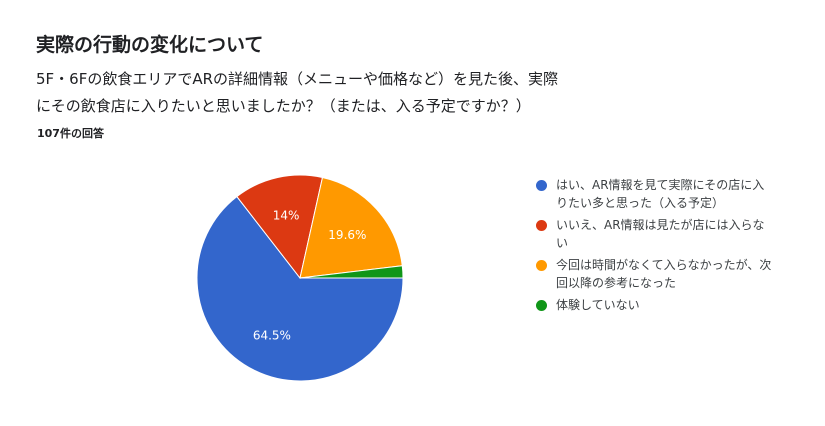 The height and width of the screenshot is (426, 825). I want to click on legend-item-not-experienced: 体験していない, so click(671, 305).